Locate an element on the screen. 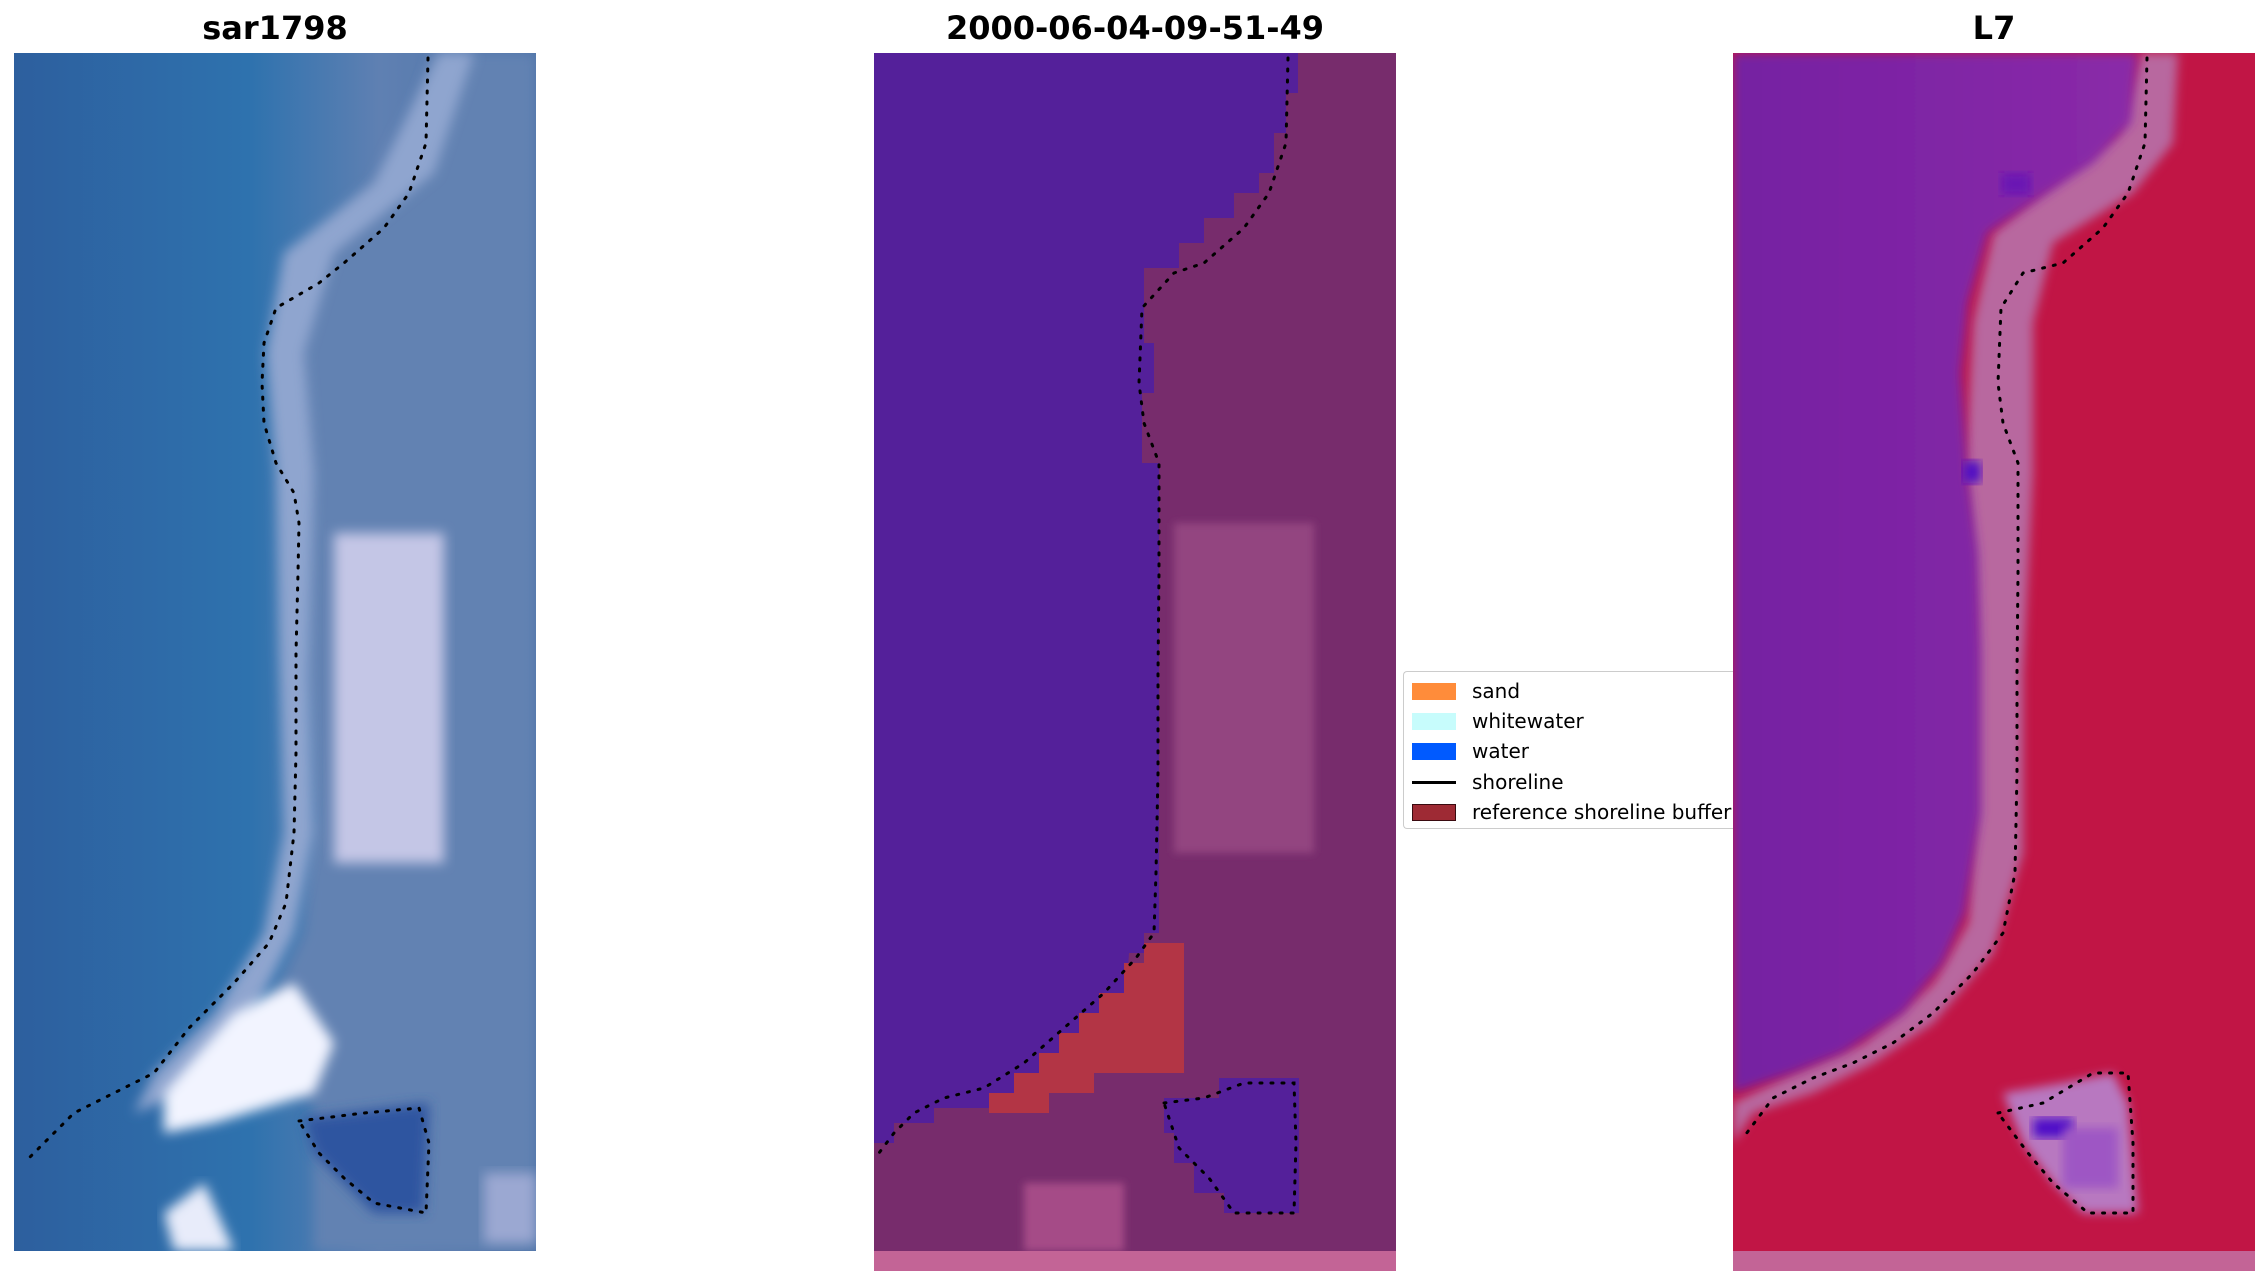  legend-label-water: water is located at coordinates (1500, 751).